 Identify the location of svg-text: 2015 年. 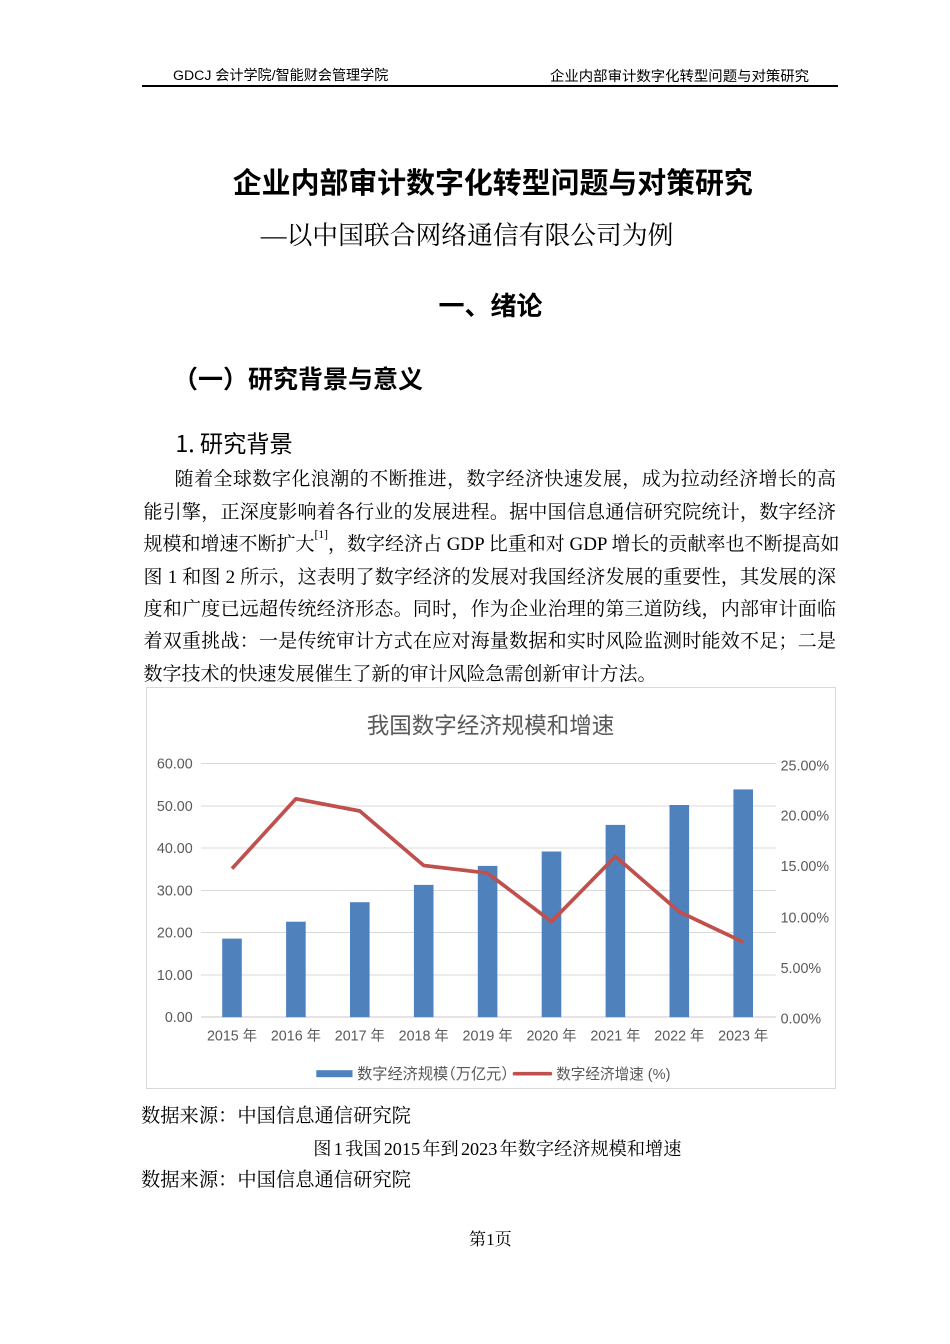
(231, 1036).